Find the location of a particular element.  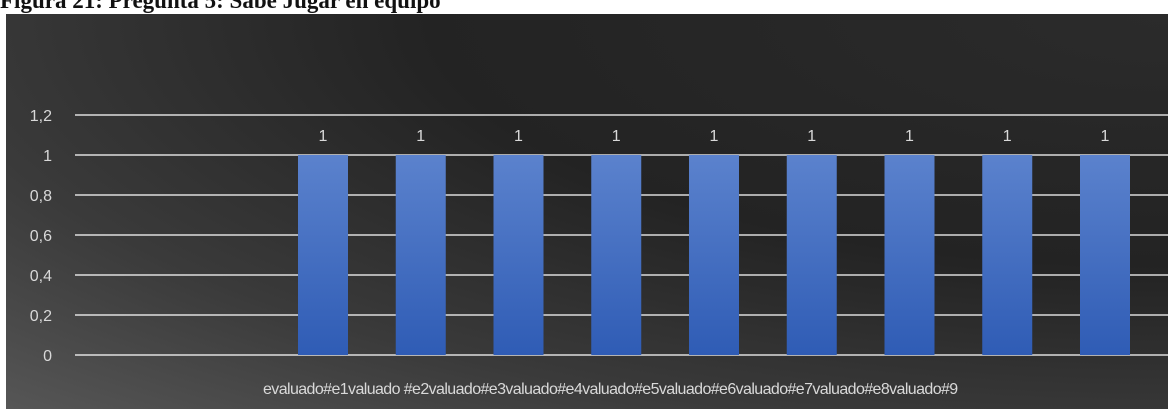

x-tick-label: valuado#e5 is located at coordinates (620, 389).